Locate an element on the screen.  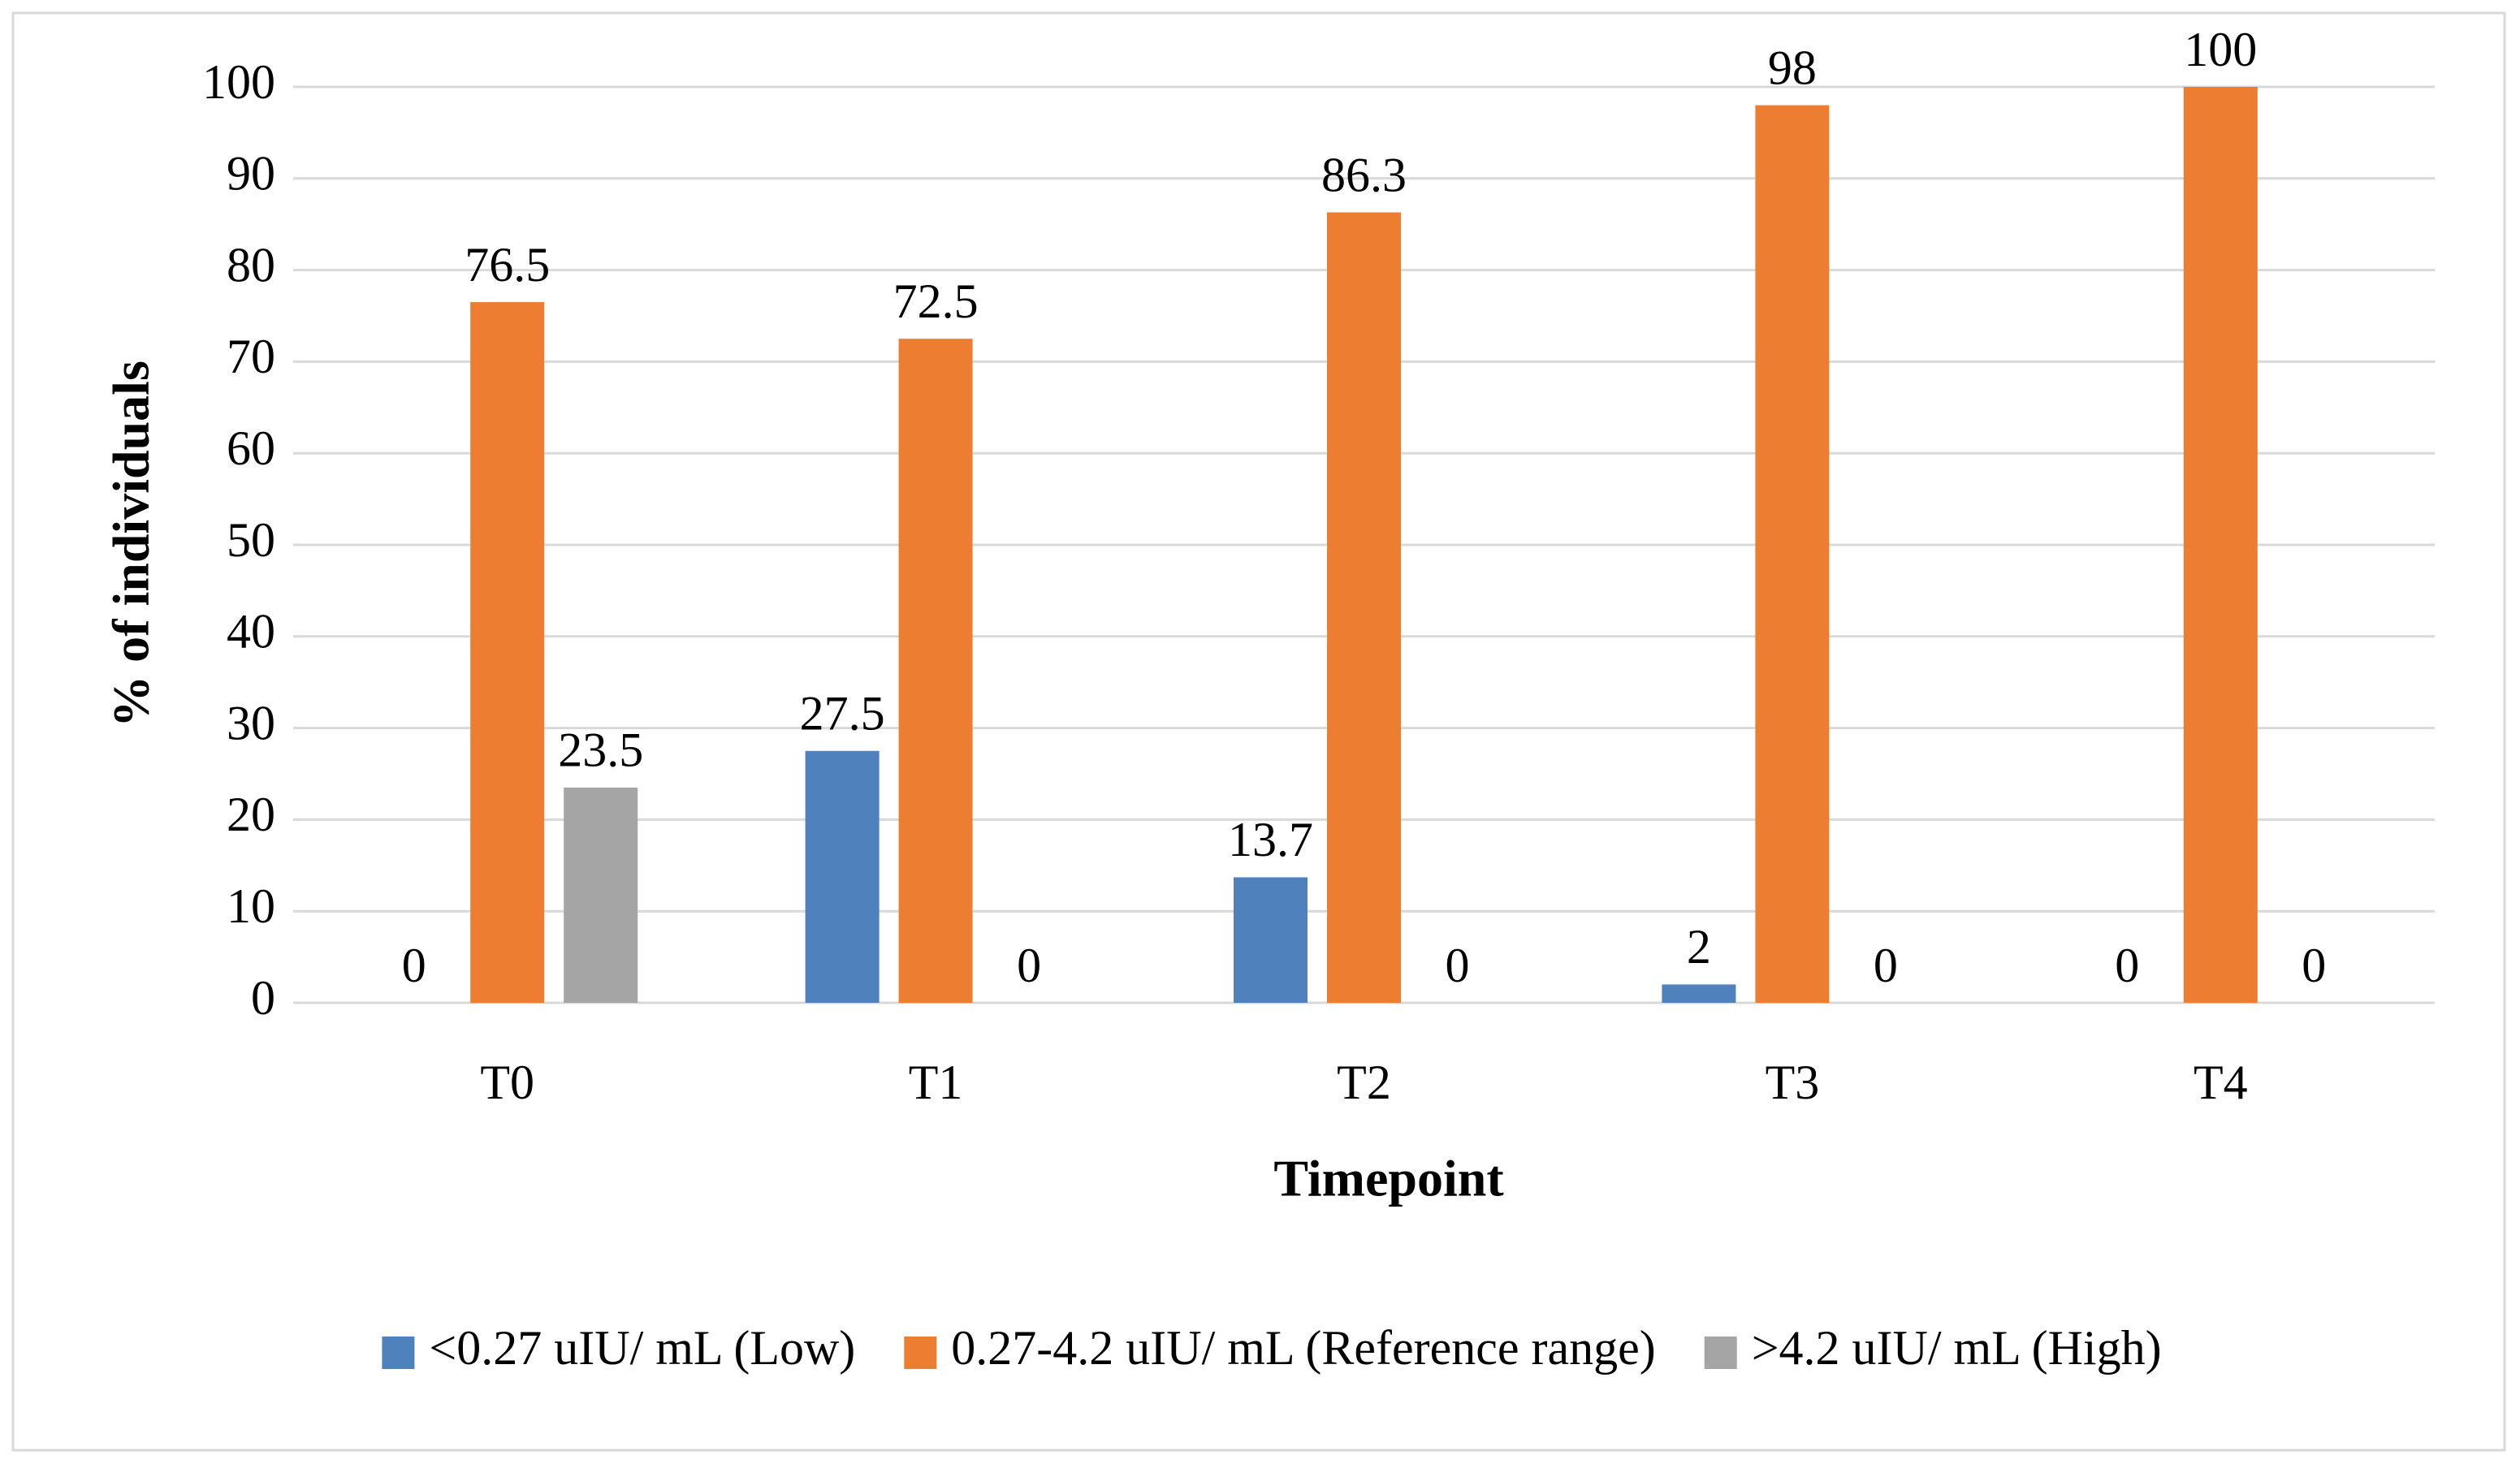
y-tick-label: 100 is located at coordinates (239, 82).